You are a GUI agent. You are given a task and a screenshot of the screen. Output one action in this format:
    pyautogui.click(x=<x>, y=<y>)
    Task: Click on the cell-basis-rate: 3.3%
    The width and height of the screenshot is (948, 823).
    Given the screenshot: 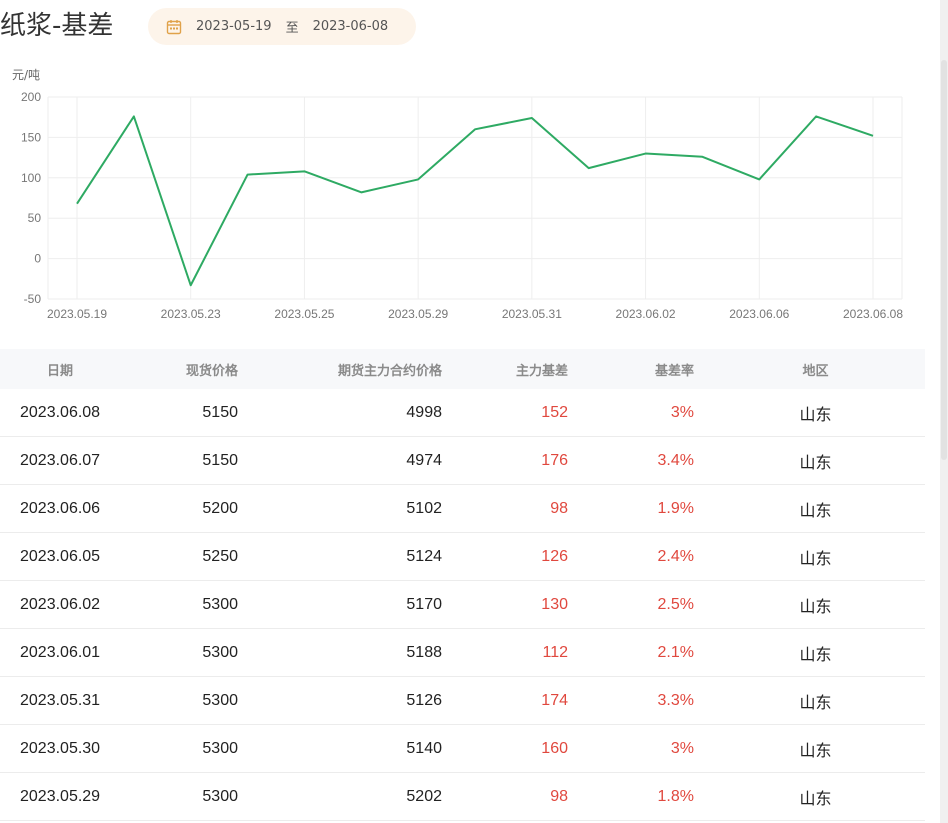 What is the action you would take?
    pyautogui.click(x=675, y=700)
    